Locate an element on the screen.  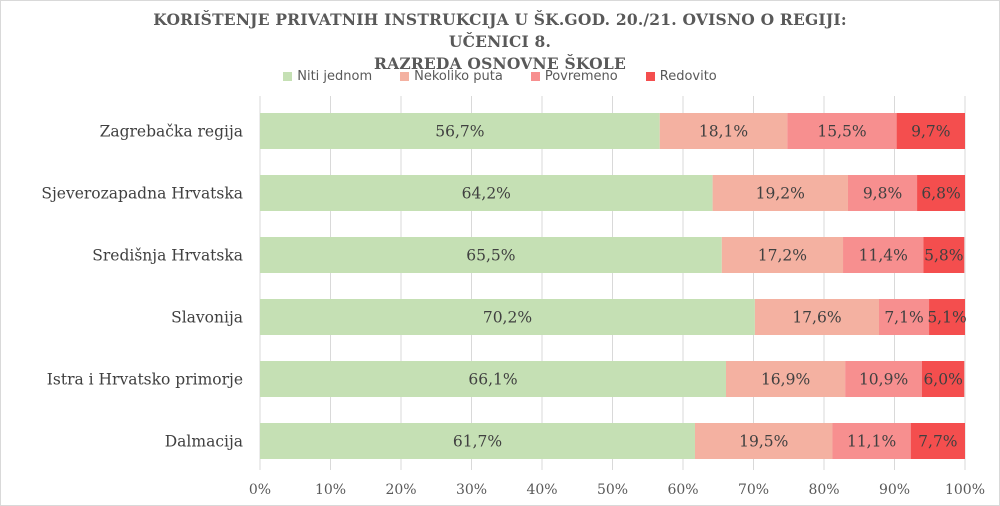
legend-label: Niti jednom is located at coordinates (335, 76).